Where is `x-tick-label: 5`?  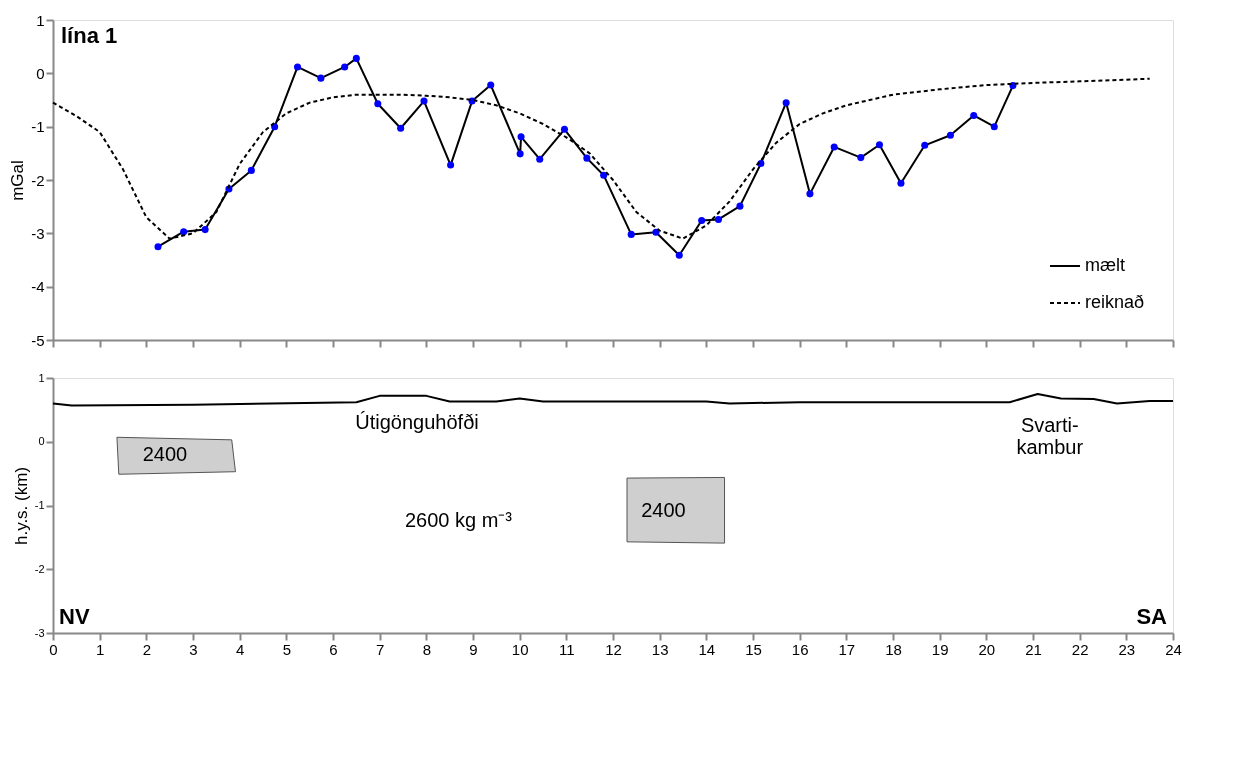
x-tick-label: 5 is located at coordinates (287, 649).